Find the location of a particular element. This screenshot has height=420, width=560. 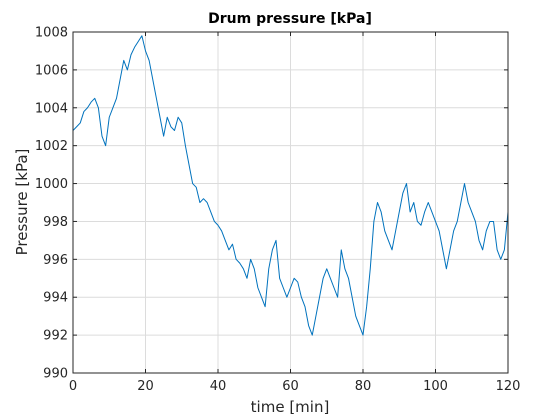

y-tick-label: 1000 is located at coordinates (51, 184).